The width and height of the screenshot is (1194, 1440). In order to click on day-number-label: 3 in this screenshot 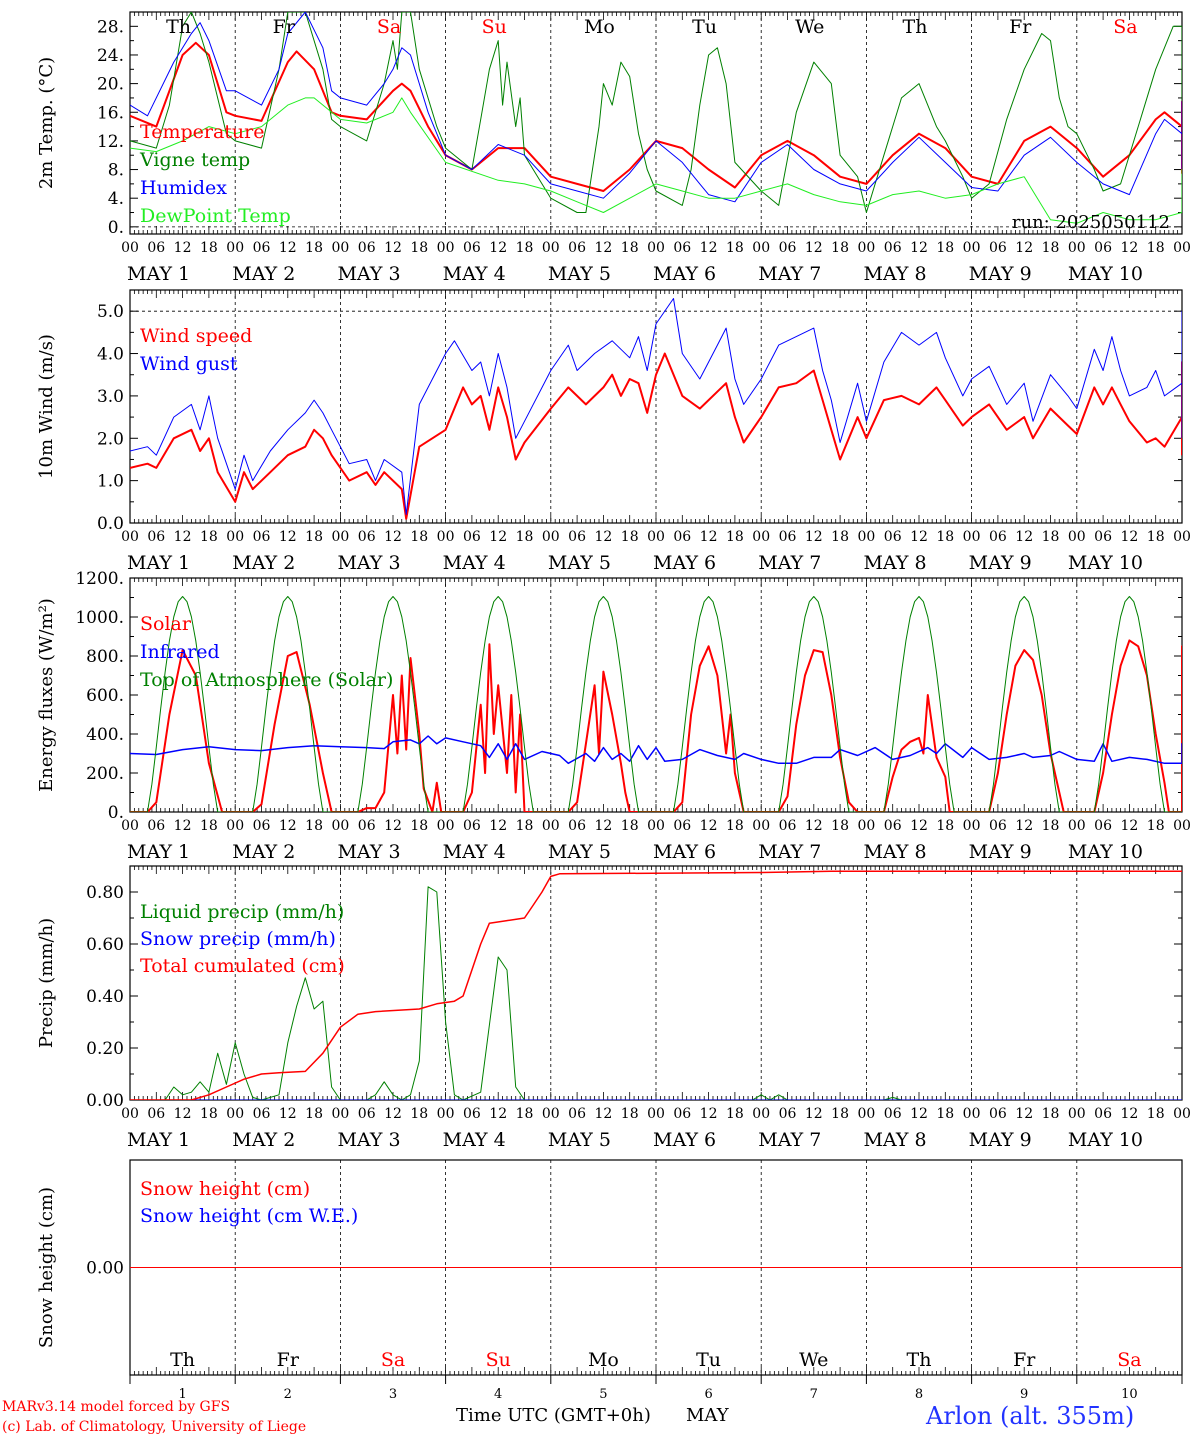, I will do `click(393, 1394)`.